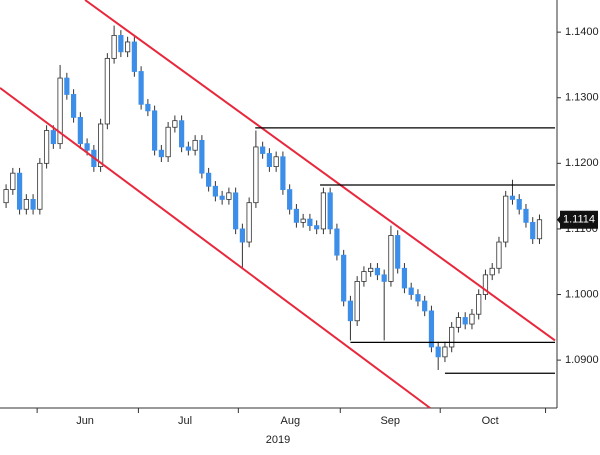  Describe the element at coordinates (582, 360) in the screenshot. I see `y-tick-label: 1.0900` at that location.